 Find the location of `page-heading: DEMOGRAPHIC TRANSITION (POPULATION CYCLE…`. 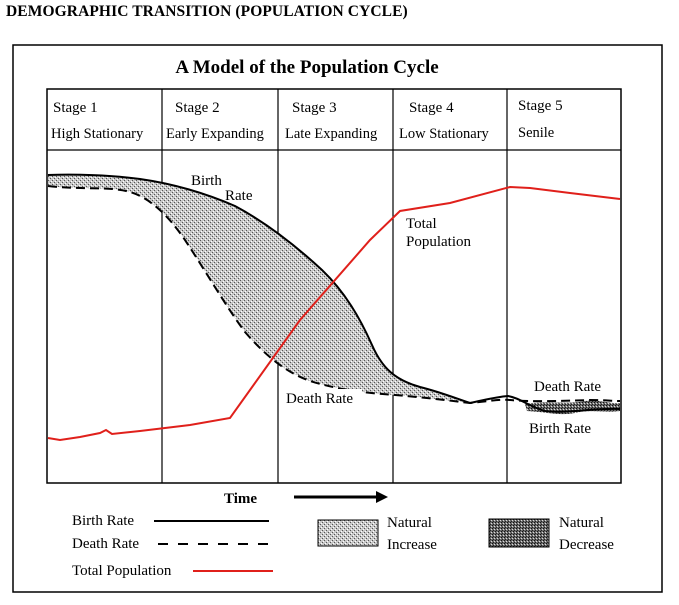

page-heading: DEMOGRAPHIC TRANSITION (POPULATION CYCLE… is located at coordinates (207, 11).